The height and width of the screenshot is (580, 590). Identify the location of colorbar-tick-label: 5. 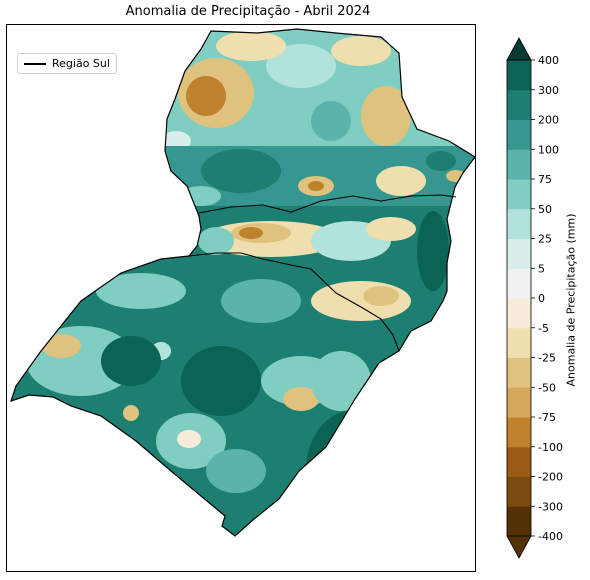
(541, 268).